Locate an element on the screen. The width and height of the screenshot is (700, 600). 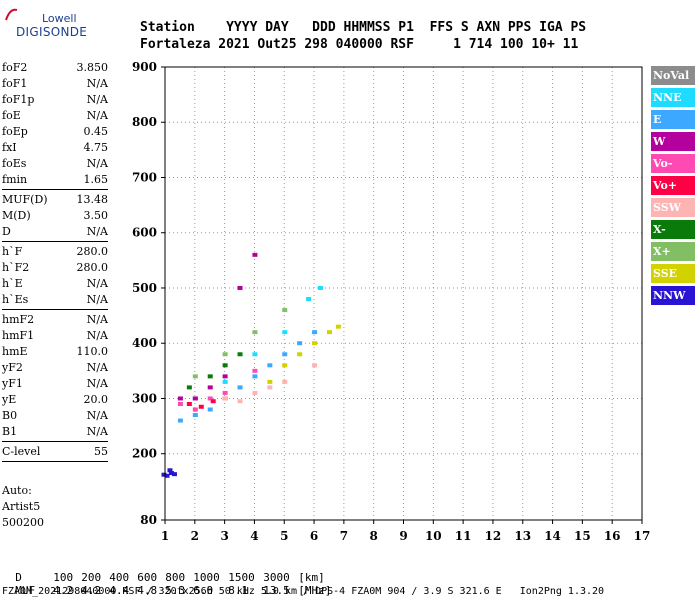
param-value: 3.850 is located at coordinates (92, 67).